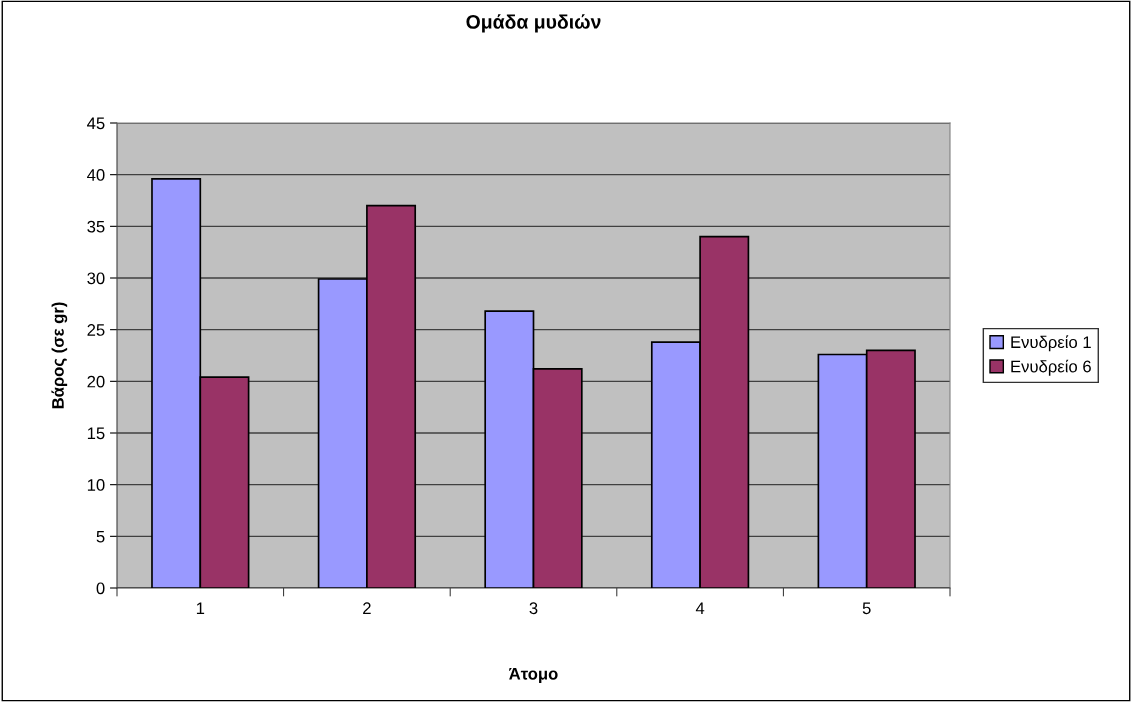 This screenshot has height=702, width=1132. What do you see at coordinates (96, 278) in the screenshot?
I see `y-tick-label: 30` at bounding box center [96, 278].